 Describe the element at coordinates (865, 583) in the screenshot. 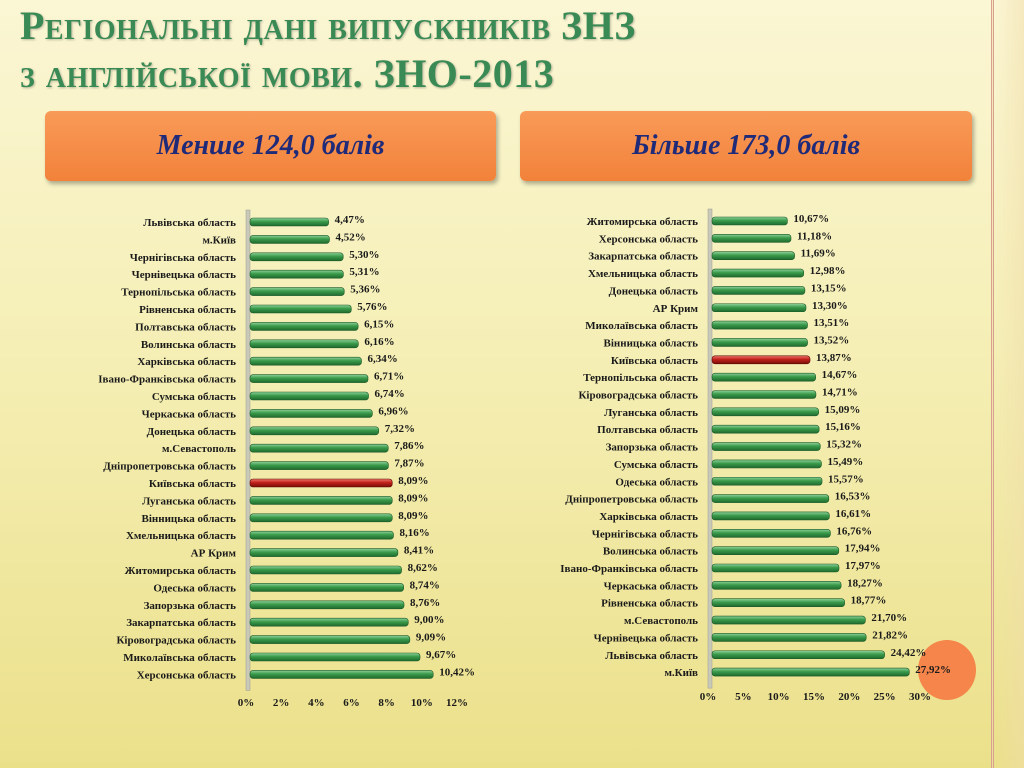

I see `data-label: 18,27%` at that location.